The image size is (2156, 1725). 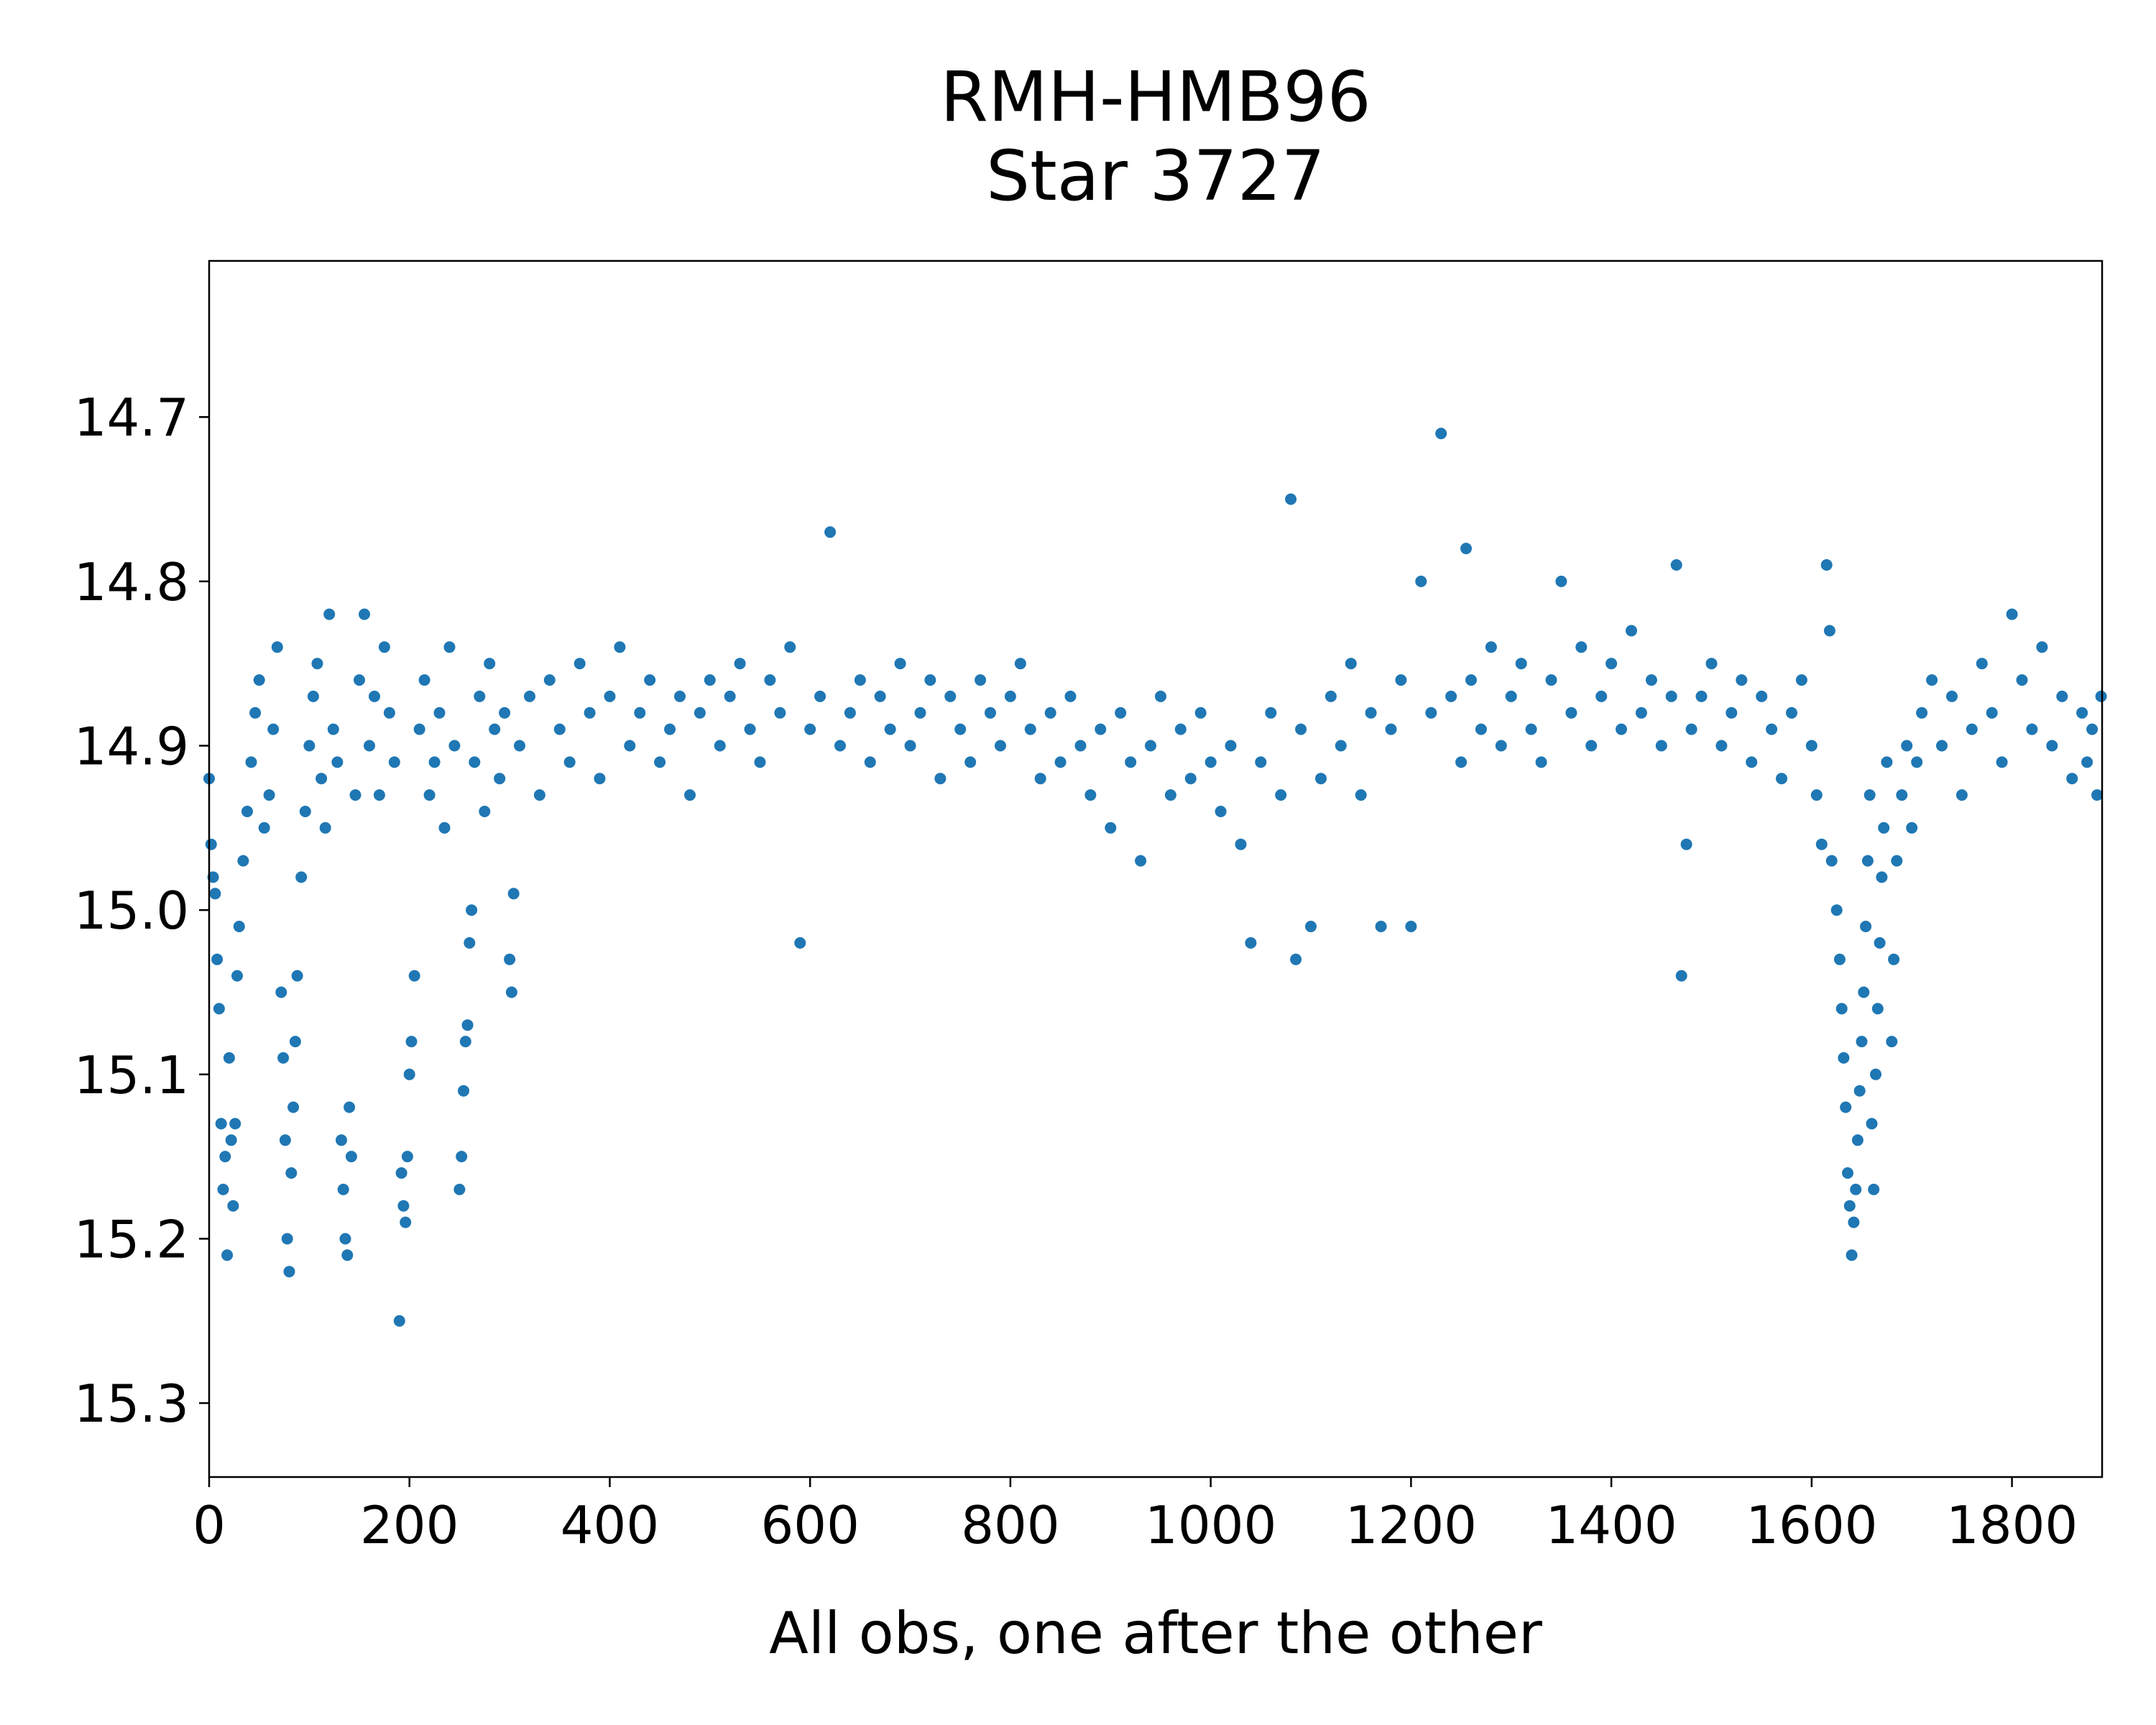 I want to click on x-tick-label: 1400, so click(x=1611, y=1525).